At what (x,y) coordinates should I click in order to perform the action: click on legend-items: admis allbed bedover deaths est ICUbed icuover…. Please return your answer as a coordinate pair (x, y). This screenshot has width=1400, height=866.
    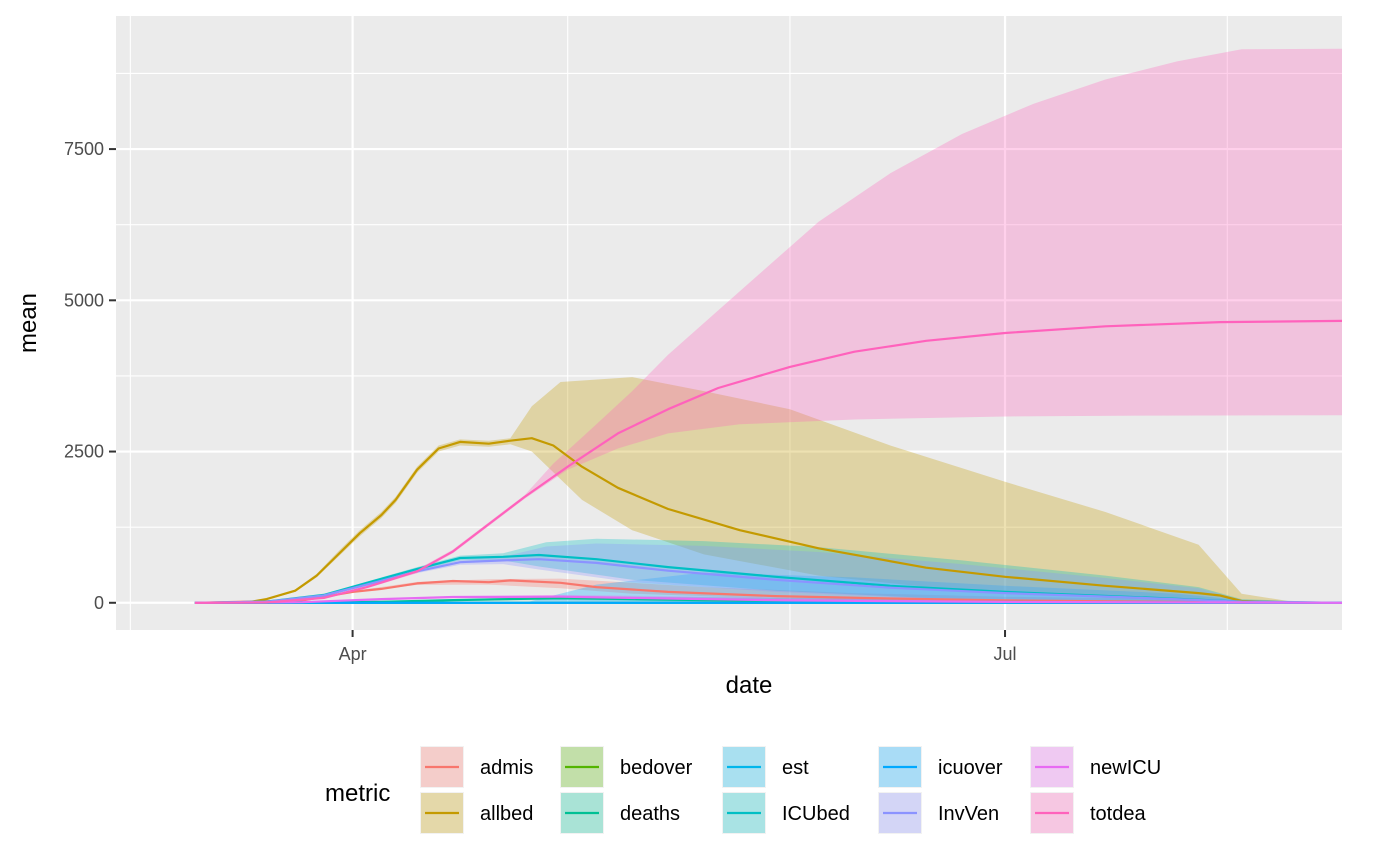
    Looking at the image, I should click on (790, 790).